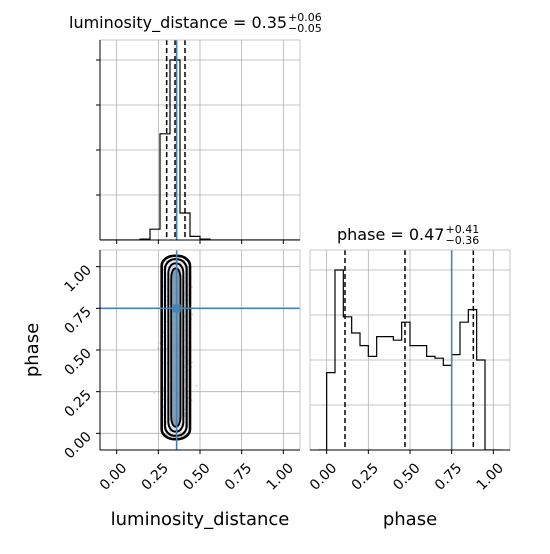  What do you see at coordinates (238, 476) in the screenshot?
I see `tick-label-luminosity-distance-x-3: 0.75` at bounding box center [238, 476].